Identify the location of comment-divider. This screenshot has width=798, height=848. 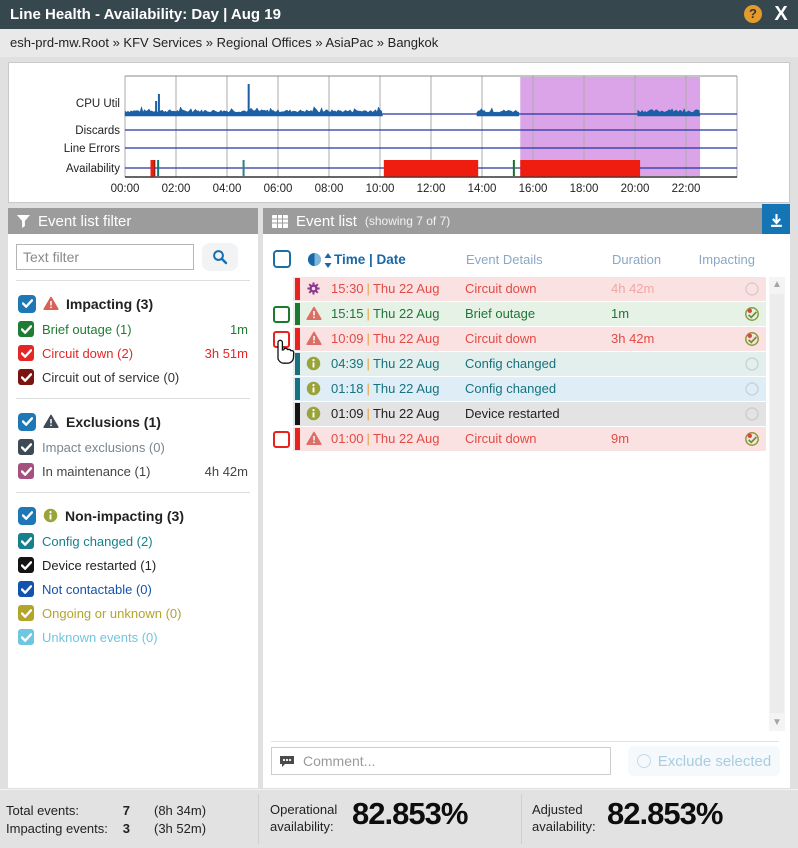
(525, 741).